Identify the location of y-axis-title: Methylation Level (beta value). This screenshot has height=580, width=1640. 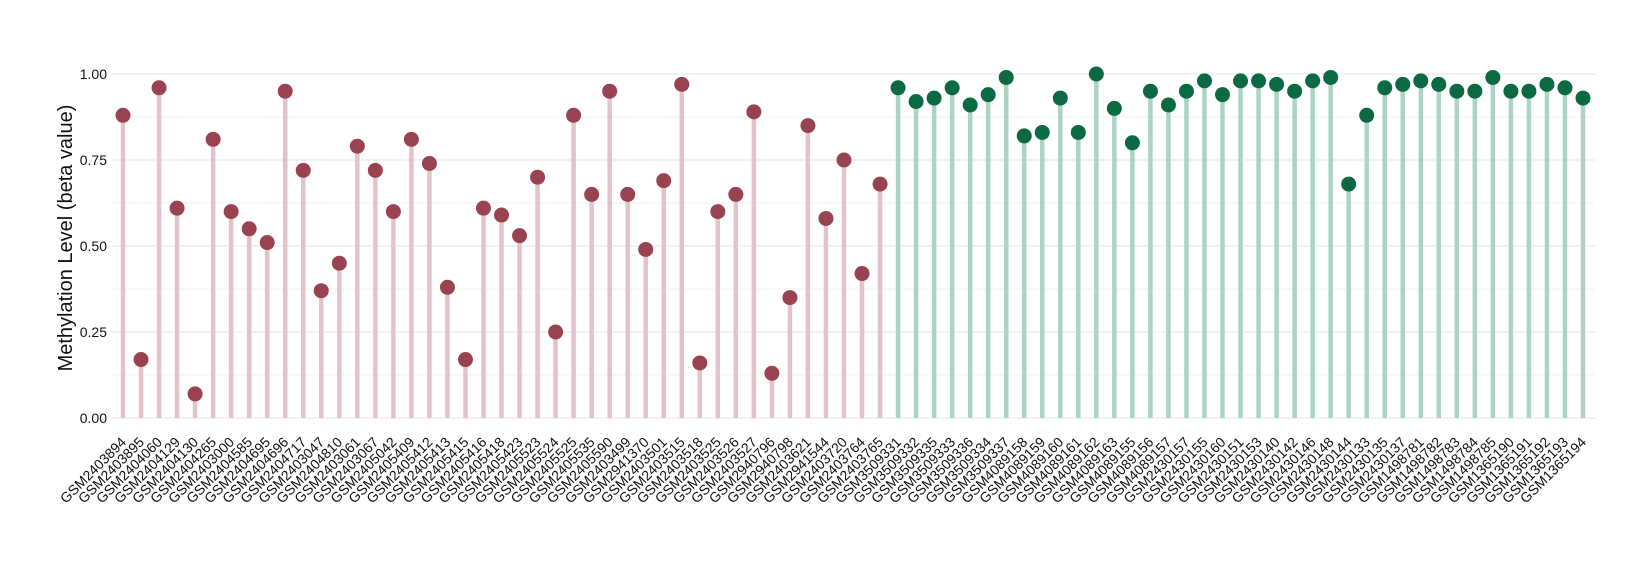
(66, 238).